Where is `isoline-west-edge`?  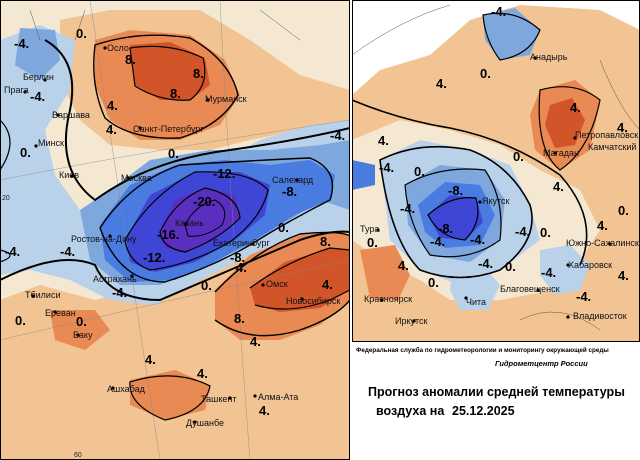
isoline-west-edge is located at coordinates (5, 191).